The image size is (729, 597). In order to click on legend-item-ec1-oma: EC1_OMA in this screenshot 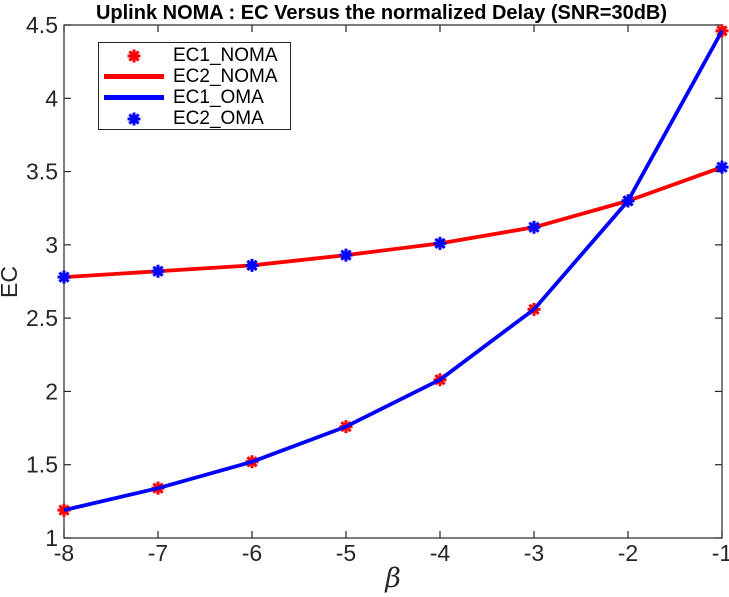, I will do `click(194, 97)`.